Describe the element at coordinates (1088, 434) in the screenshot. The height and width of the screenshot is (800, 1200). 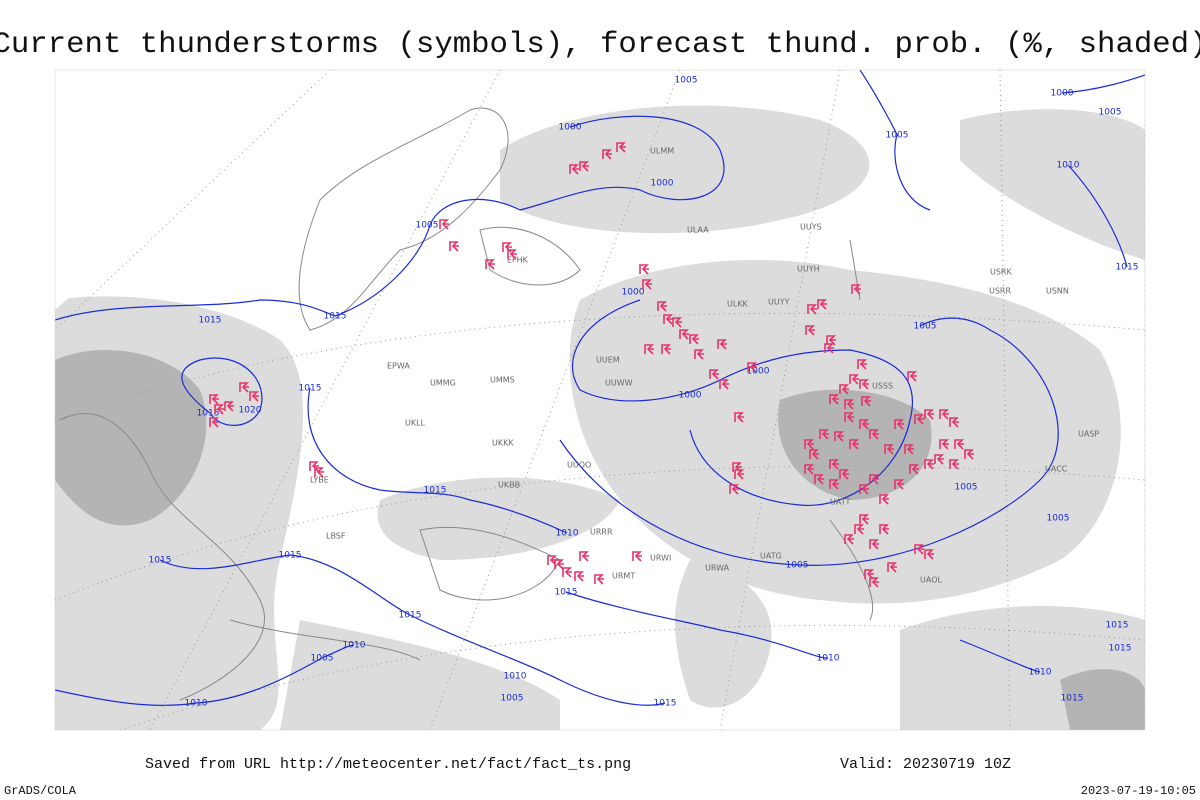
I see `station-label: UASP` at that location.